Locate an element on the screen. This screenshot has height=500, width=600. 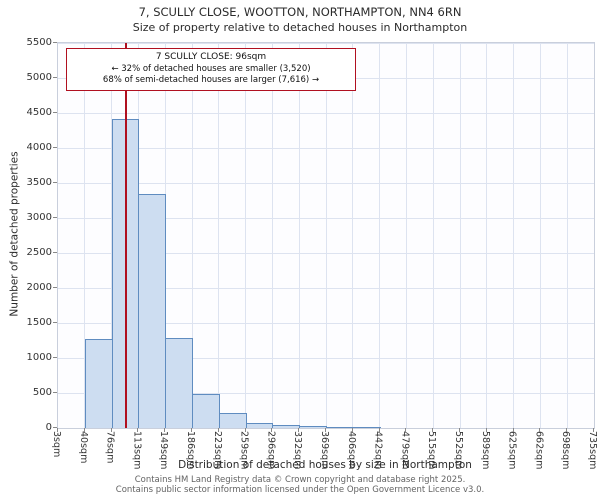
x-tick-label: 625sqm is located at coordinates (512, 450).